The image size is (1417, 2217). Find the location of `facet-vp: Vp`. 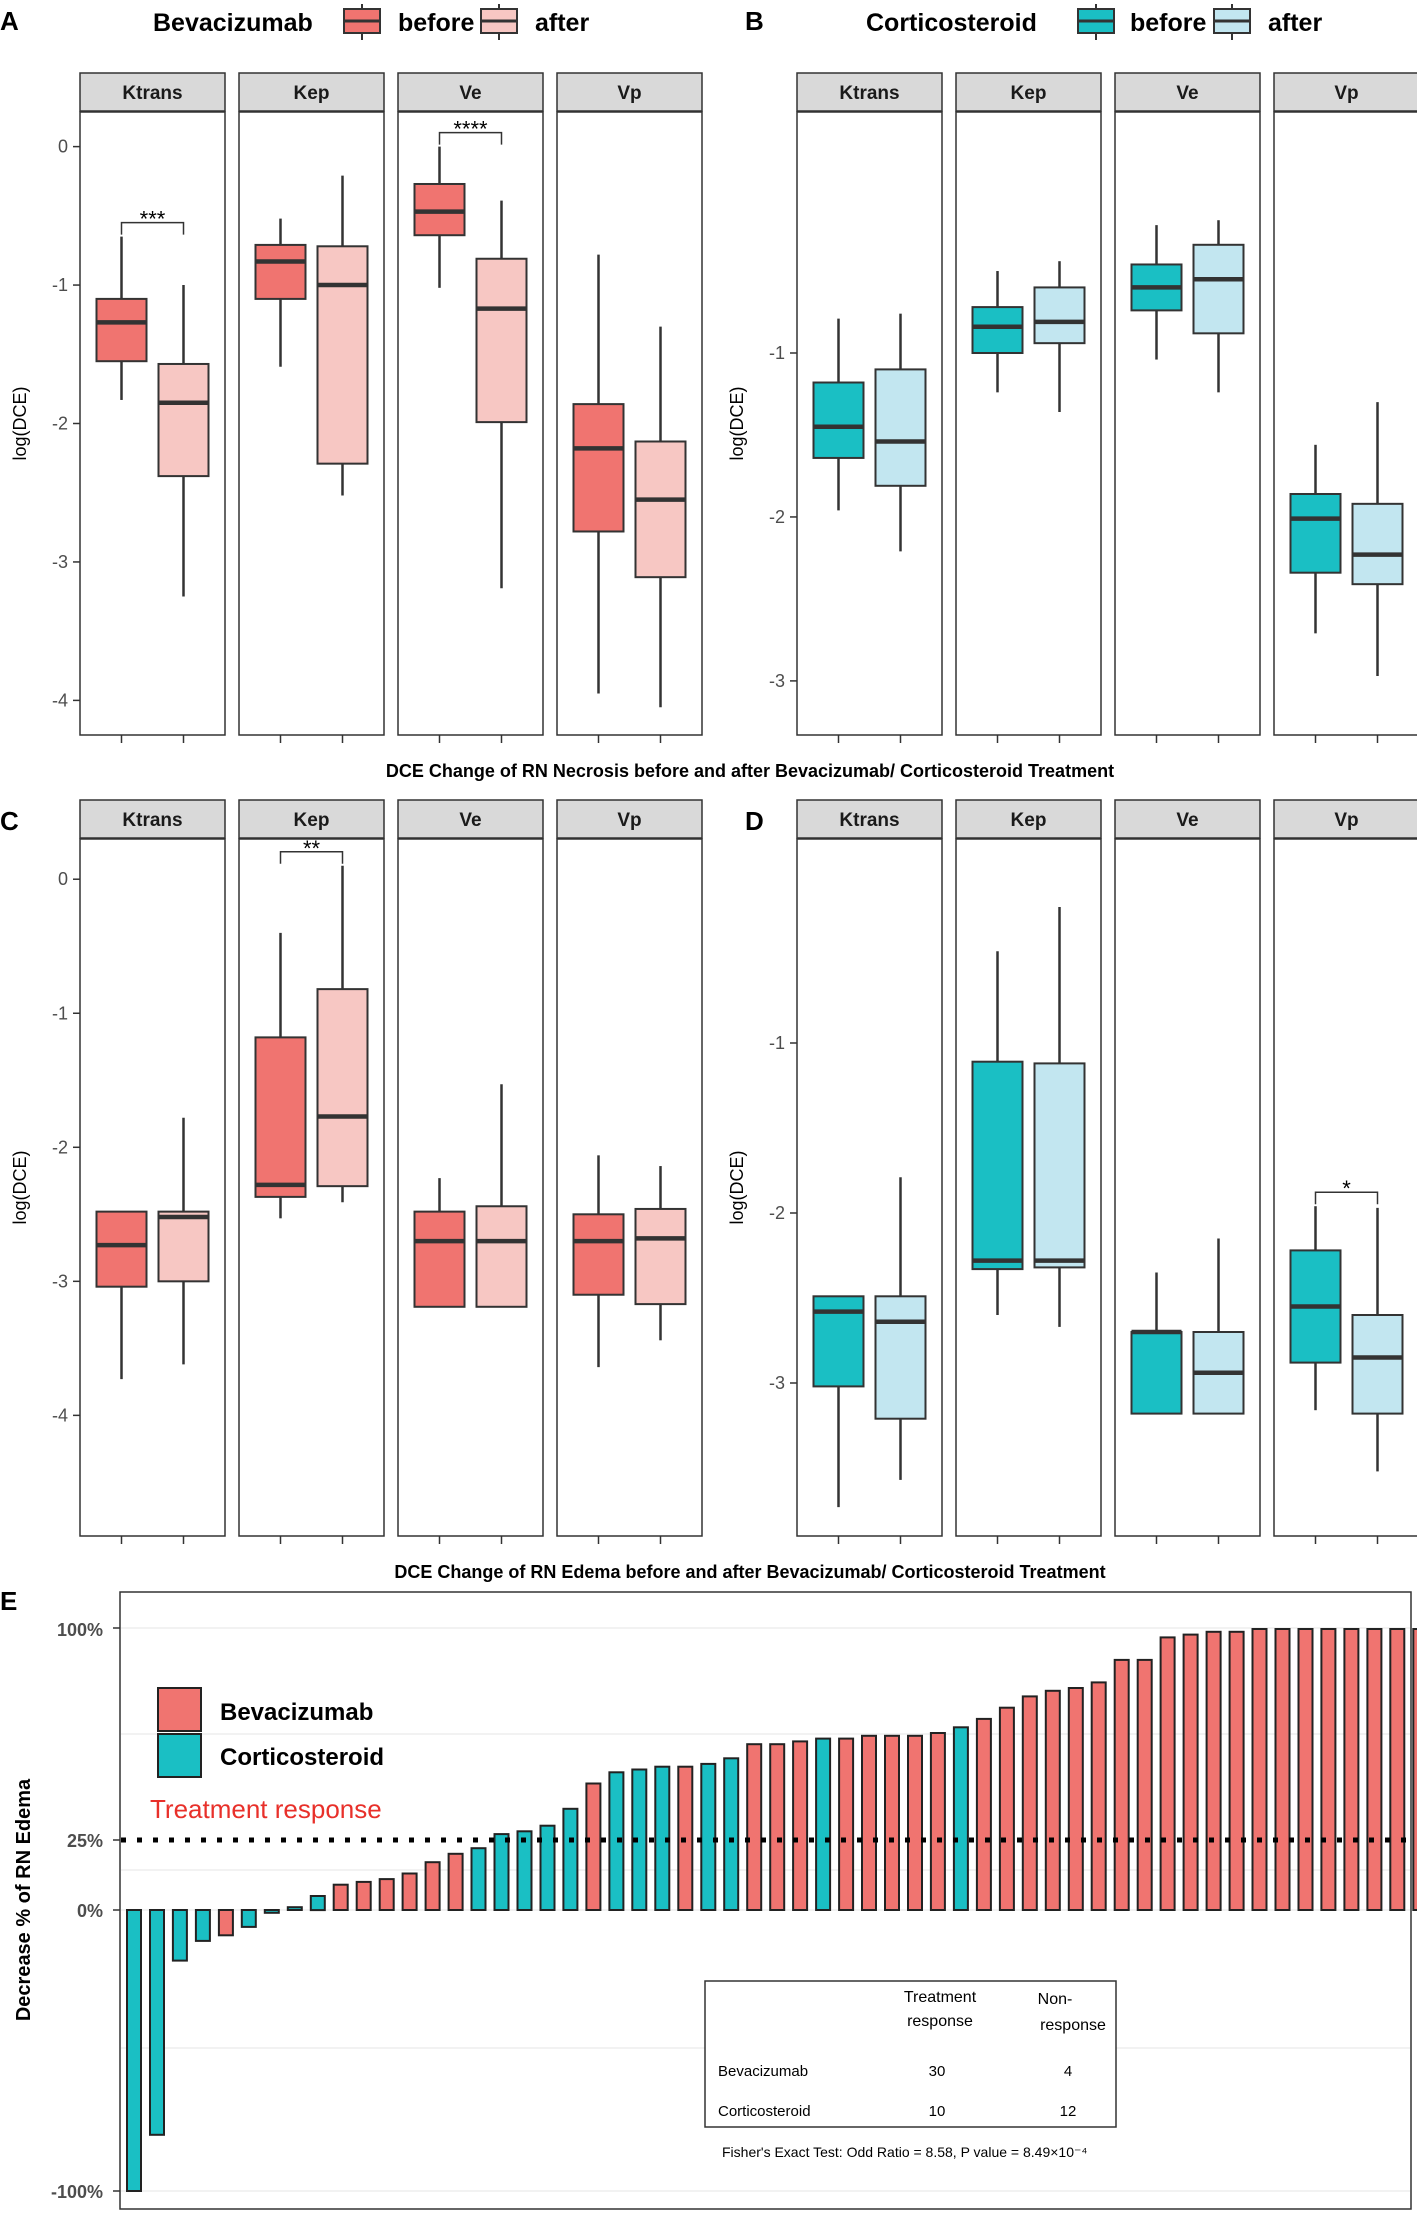

facet-vp: Vp is located at coordinates (629, 1171).